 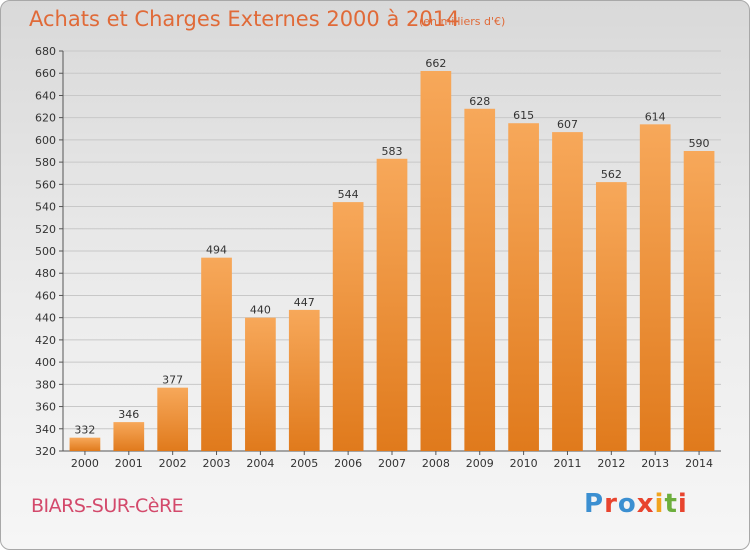 I want to click on x-tick-label: 2007, so click(x=392, y=463).